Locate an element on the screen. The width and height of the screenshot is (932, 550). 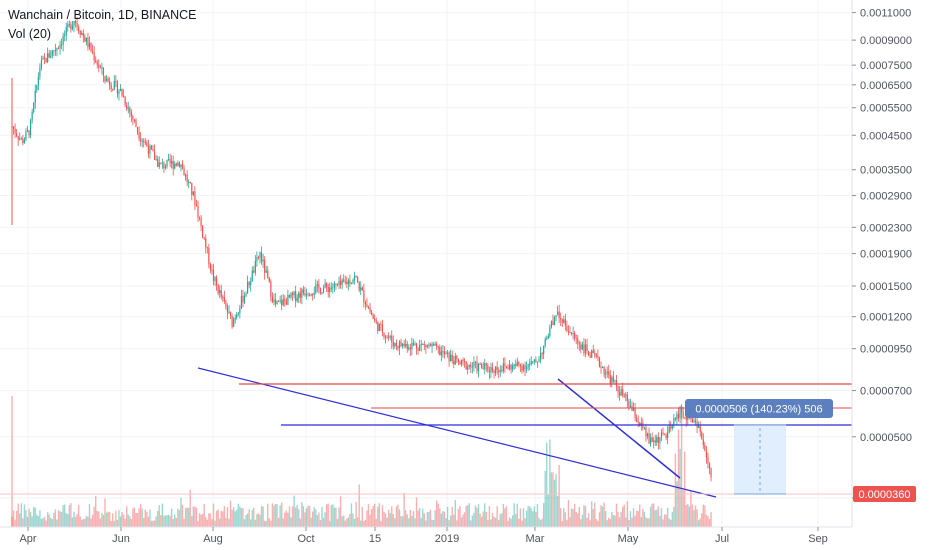
price-tick-label: 0.0002300 is located at coordinates (886, 228).